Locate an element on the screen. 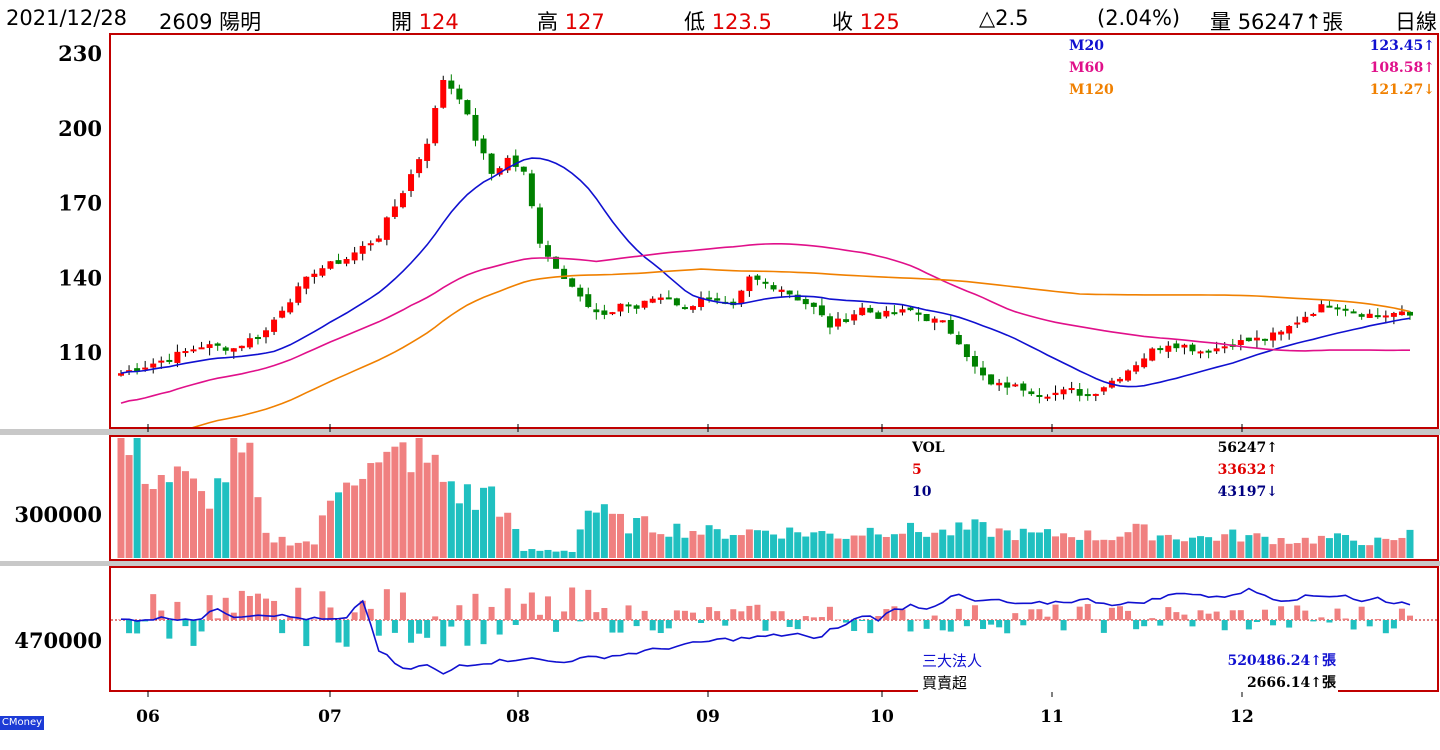 The height and width of the screenshot is (750, 1440). stock-name: 2609 陽明 is located at coordinates (210, 22).